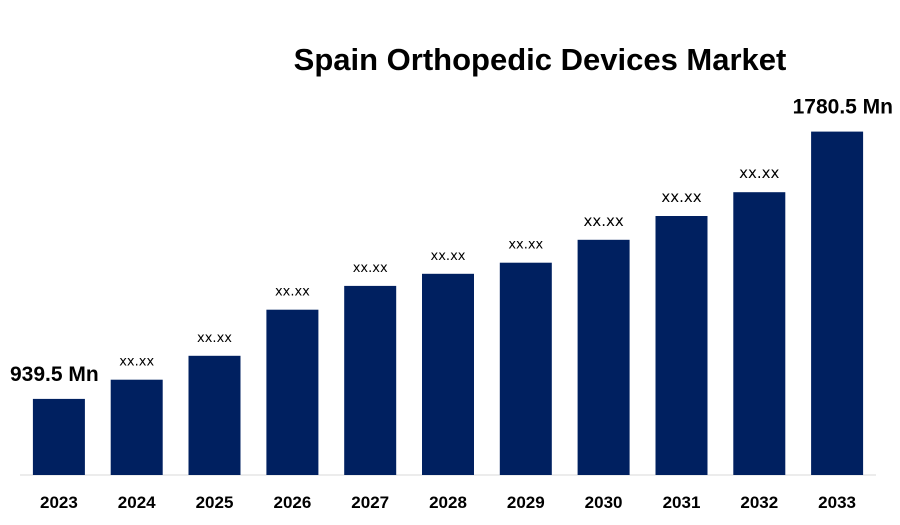 This screenshot has height=525, width=900. What do you see at coordinates (215, 502) in the screenshot?
I see `x-tick-label-2025: 2025` at bounding box center [215, 502].